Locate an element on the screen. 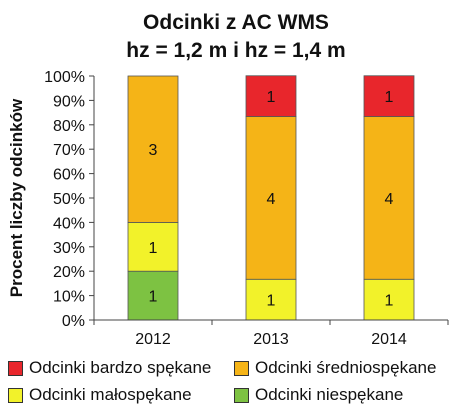 The width and height of the screenshot is (472, 413). y-tick-label: 90% is located at coordinates (69, 101).